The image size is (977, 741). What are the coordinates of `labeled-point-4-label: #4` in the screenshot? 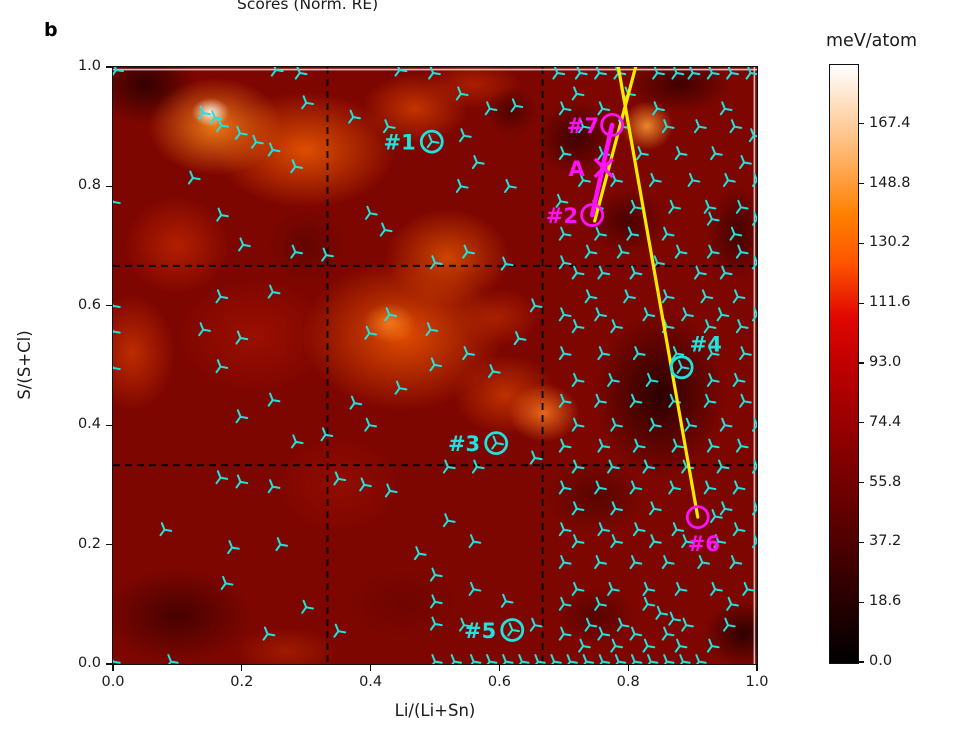 It's located at (705, 344).